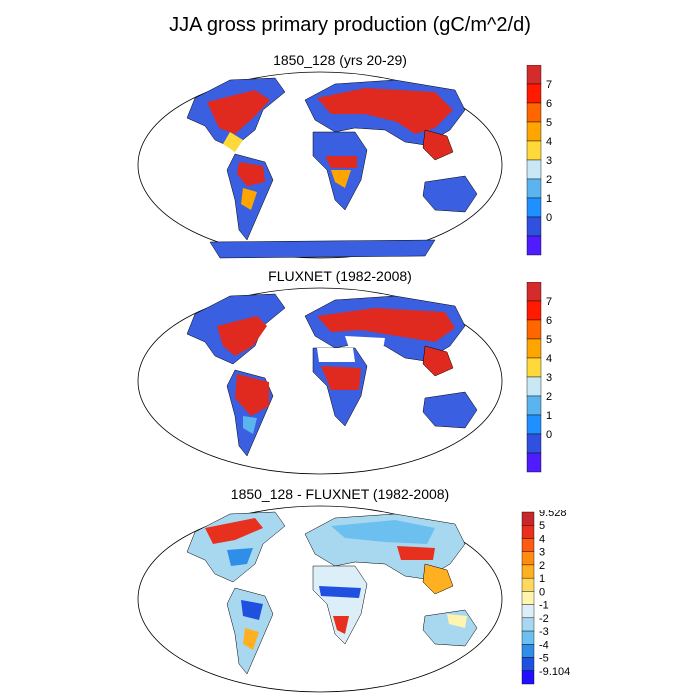  Describe the element at coordinates (544, 619) in the screenshot. I see `colorbar-label: -2` at that location.